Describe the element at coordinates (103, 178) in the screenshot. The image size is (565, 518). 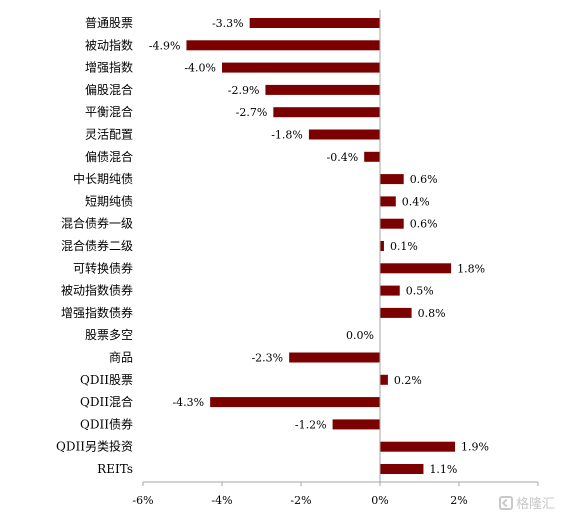
I see `category-label: 中长期纯债` at that location.